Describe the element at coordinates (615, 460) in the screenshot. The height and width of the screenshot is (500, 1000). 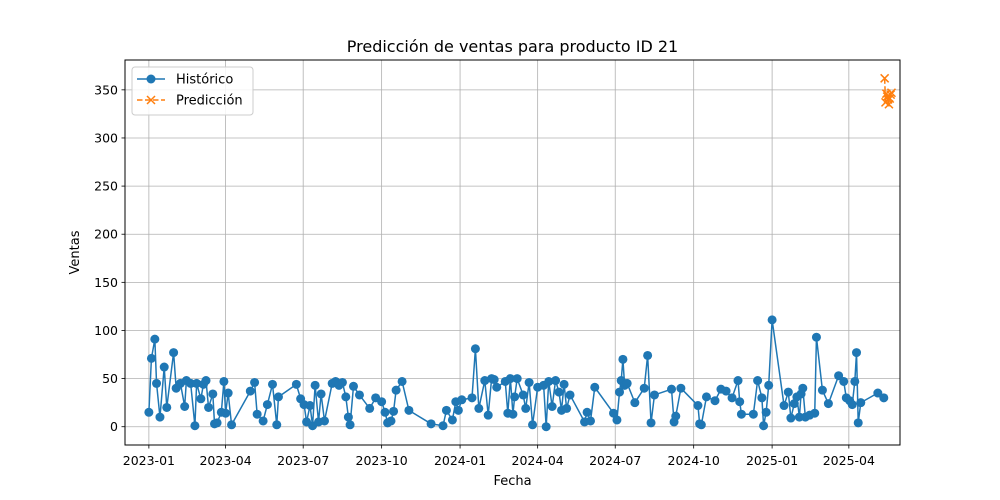
I see `x-tick-label: 2024-07` at that location.